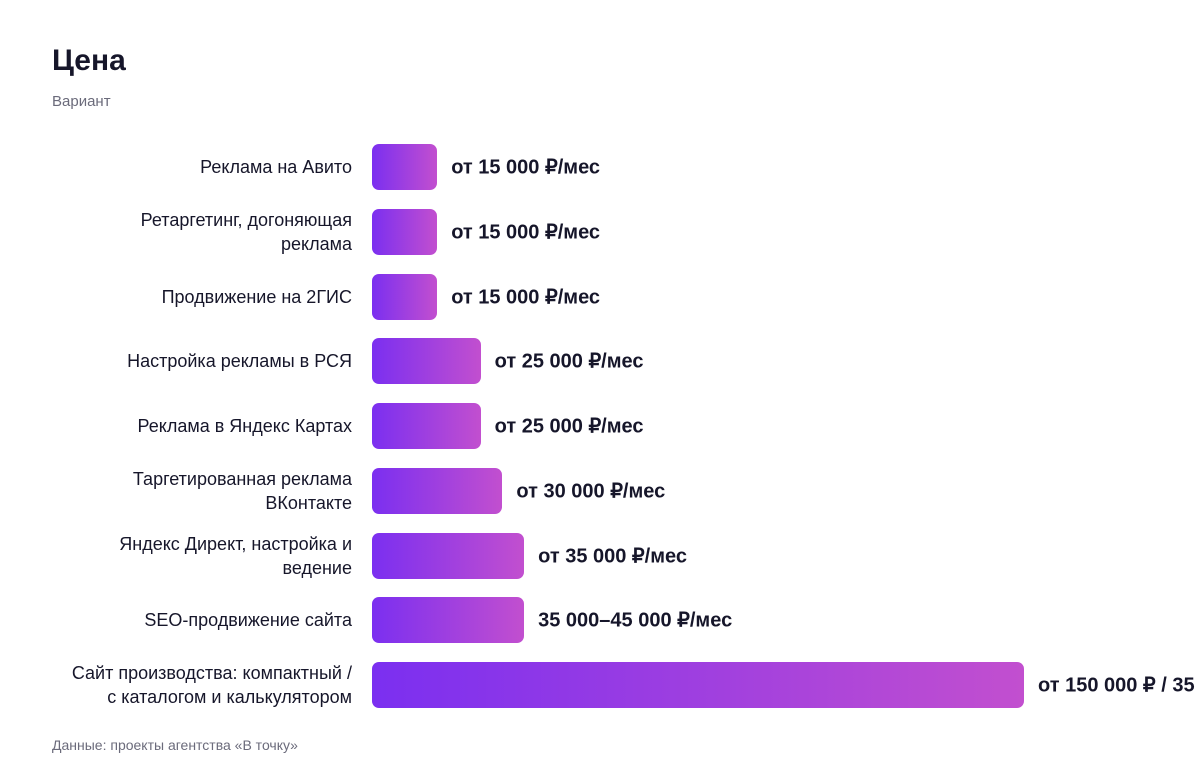 Image resolution: width=1200 pixels, height=776 pixels. What do you see at coordinates (89, 60) in the screenshot?
I see `chart-title: Цена` at bounding box center [89, 60].